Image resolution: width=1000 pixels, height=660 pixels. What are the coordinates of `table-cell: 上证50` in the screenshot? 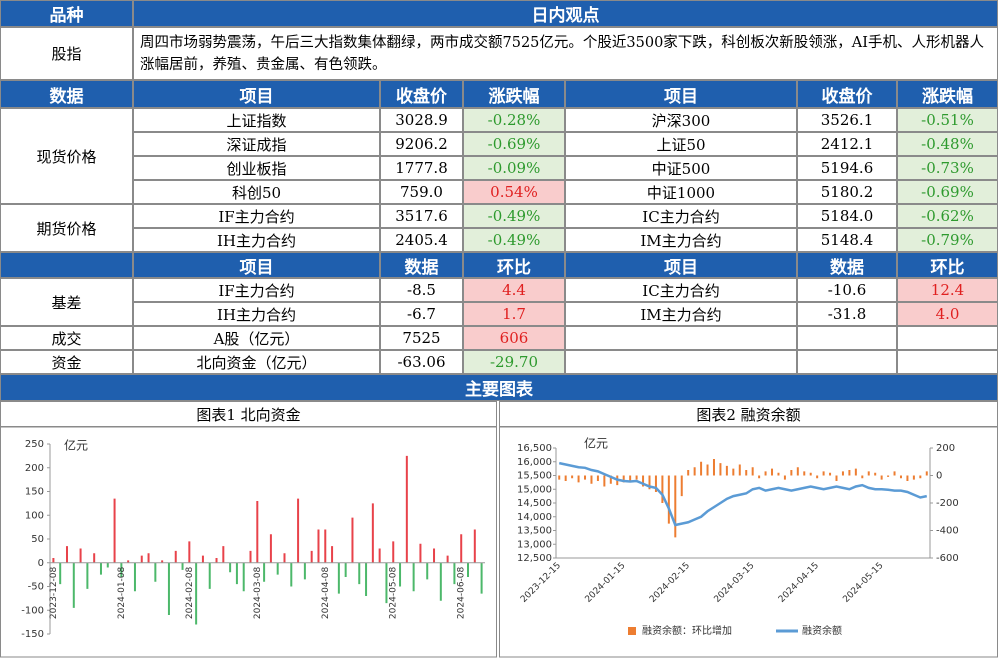 It's located at (681, 144).